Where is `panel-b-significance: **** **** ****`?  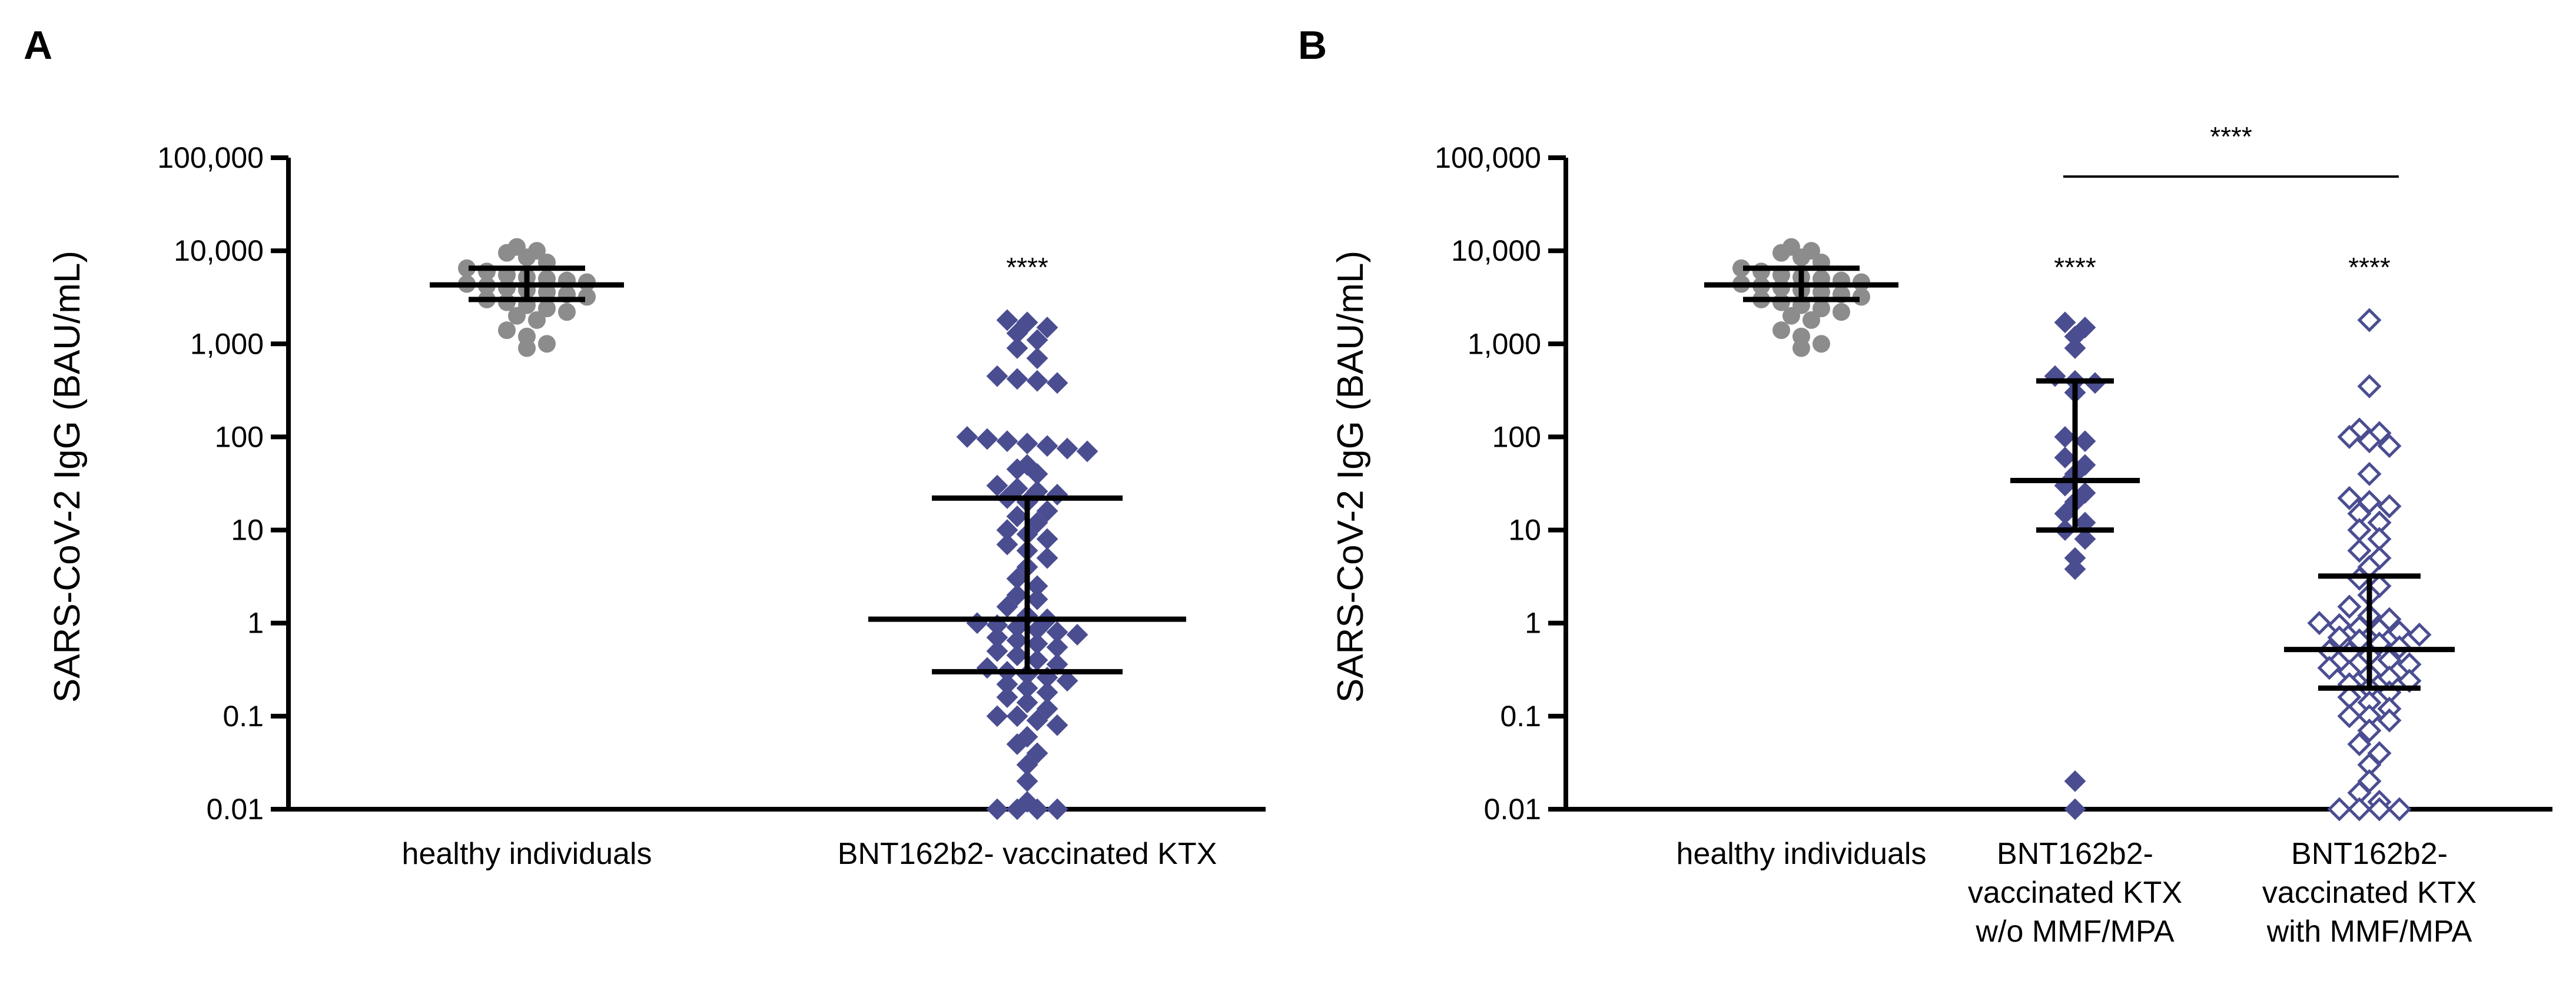 panel-b-significance: **** **** **** is located at coordinates (2226, 201).